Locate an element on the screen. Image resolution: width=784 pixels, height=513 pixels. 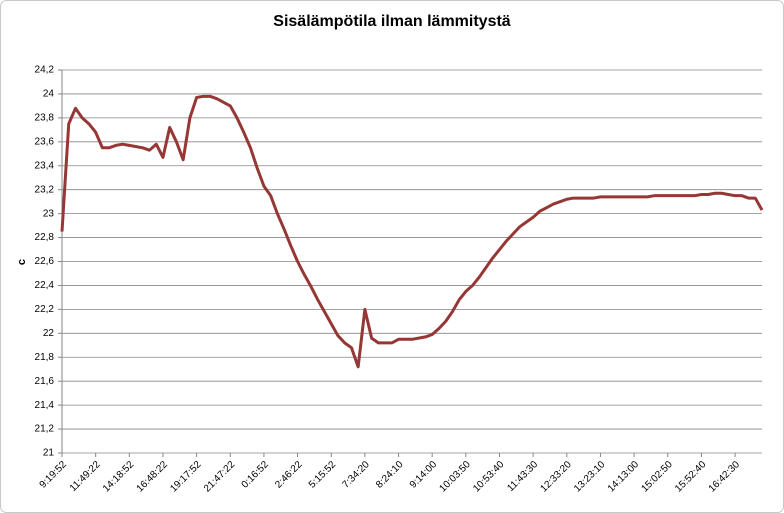
y-tick-label: 21,8 is located at coordinates (45, 357).